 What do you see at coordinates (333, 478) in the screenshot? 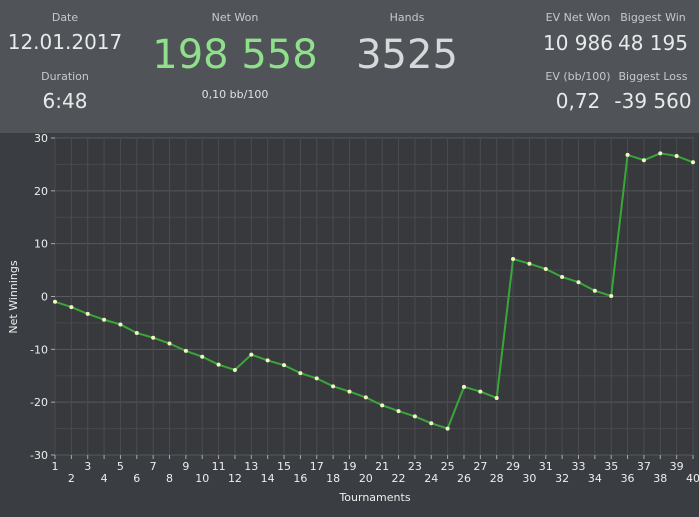
I see `x-tick-label: 18` at bounding box center [333, 478].